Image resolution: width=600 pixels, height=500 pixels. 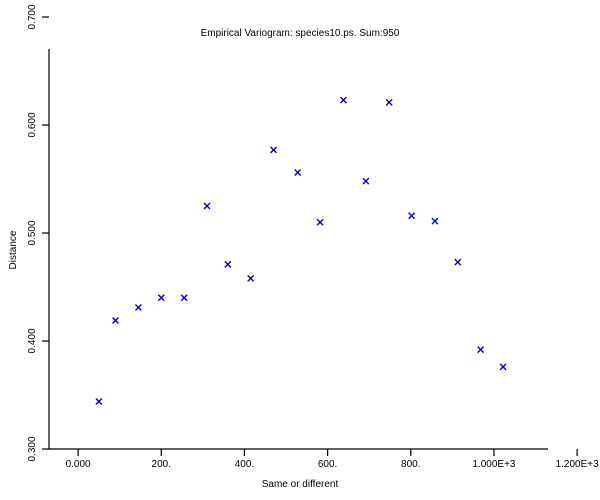 I want to click on x-ticks: 0.000 200. 400. 600. 800. 1.000E+3 1.200E+3, so click(x=332, y=459).